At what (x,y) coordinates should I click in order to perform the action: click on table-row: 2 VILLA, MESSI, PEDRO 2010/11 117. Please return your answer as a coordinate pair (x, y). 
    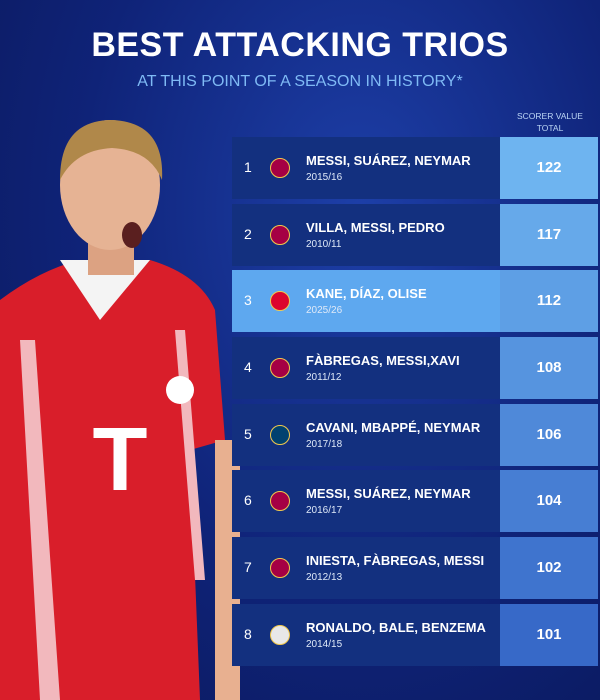
    Looking at the image, I should click on (415, 234).